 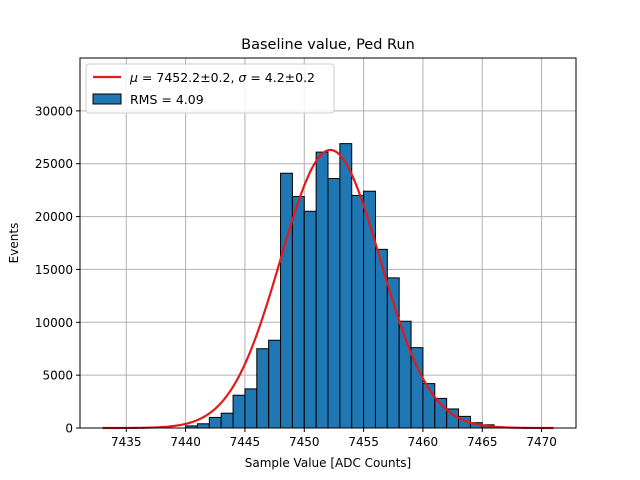 I want to click on y-axis-ticks: 0 5000 10000 15000 20000 25000 30000, so click(x=57, y=270).